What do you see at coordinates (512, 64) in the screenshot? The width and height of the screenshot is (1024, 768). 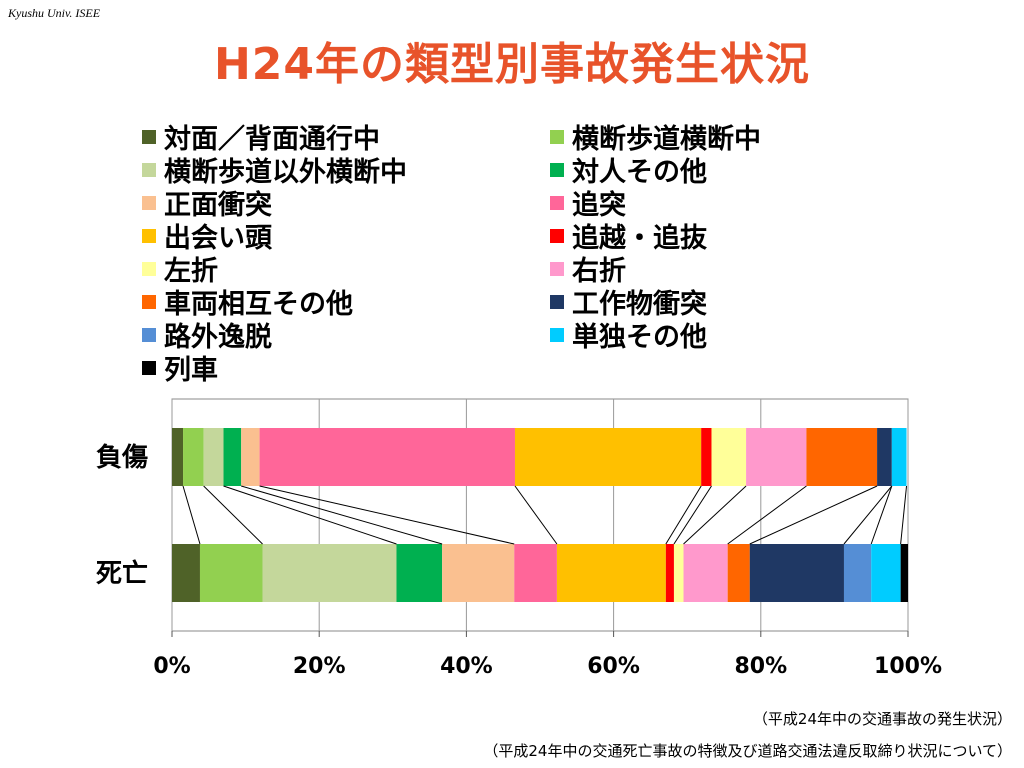 I see `page-title: H24年の類型別事故発生状況` at bounding box center [512, 64].